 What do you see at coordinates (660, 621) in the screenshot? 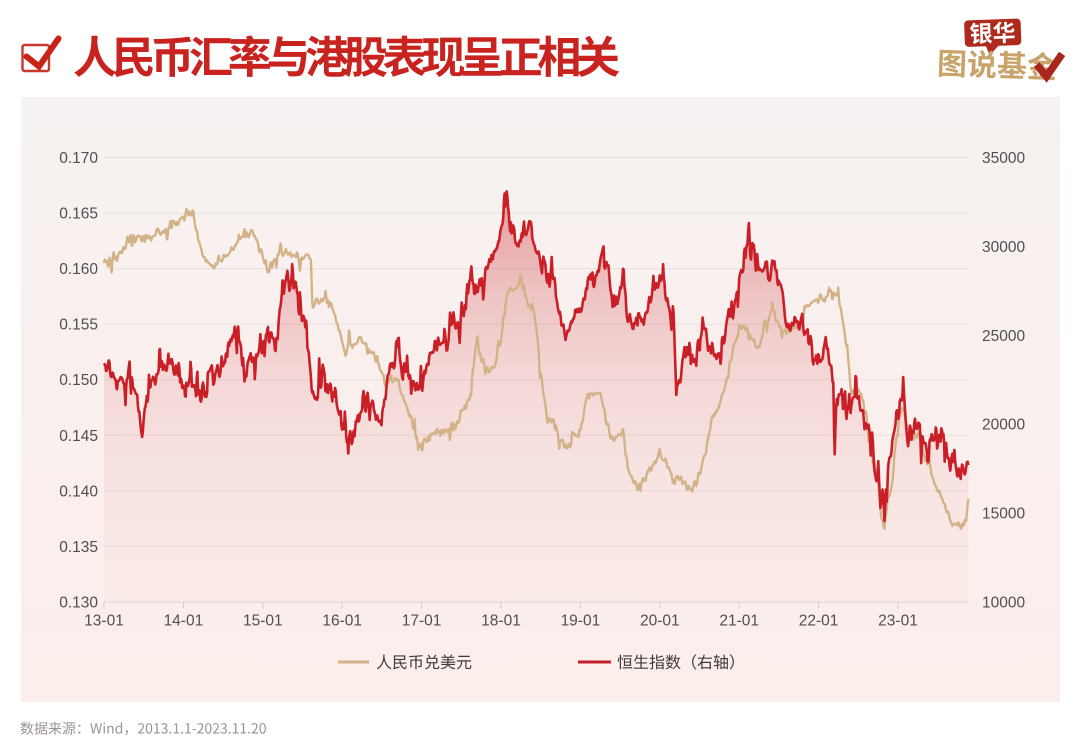
I see `svg-text: 20-01` at bounding box center [660, 621].